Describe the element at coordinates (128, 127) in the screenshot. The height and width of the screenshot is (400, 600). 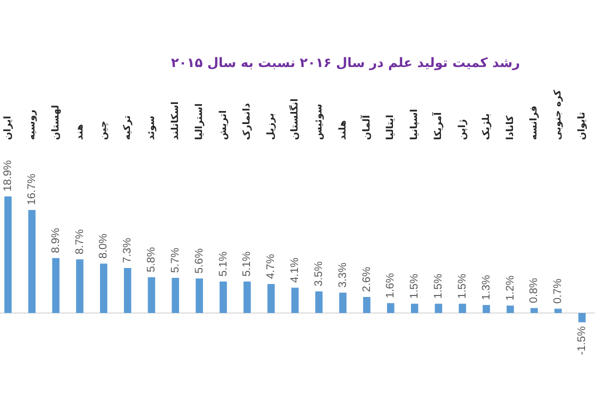
I see `x-tick-label: ترکیه` at that location.